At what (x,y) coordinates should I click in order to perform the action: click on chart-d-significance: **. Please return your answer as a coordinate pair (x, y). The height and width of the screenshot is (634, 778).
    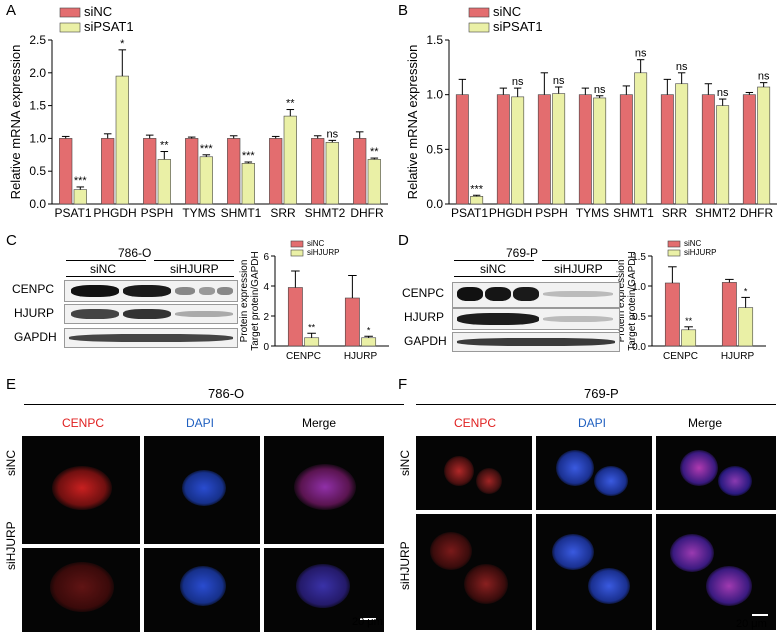
    Looking at the image, I should click on (689, 321).